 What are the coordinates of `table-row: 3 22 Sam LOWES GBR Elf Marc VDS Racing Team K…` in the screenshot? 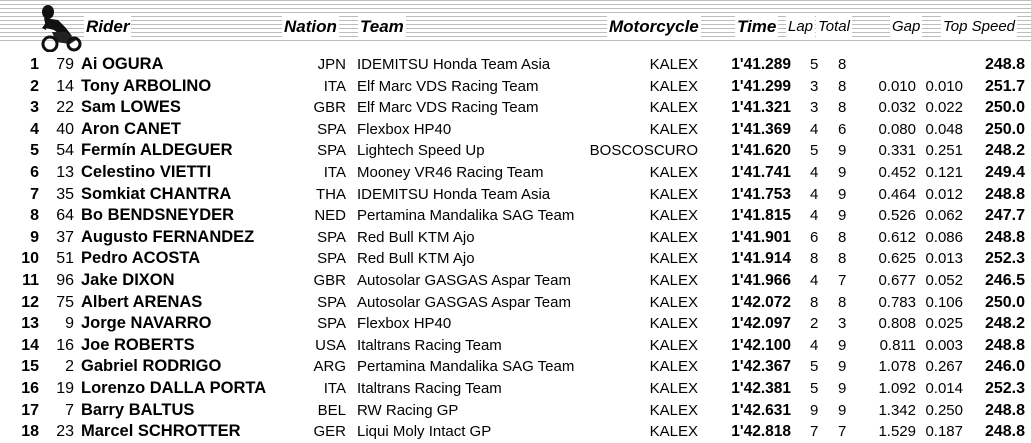 It's located at (515, 108).